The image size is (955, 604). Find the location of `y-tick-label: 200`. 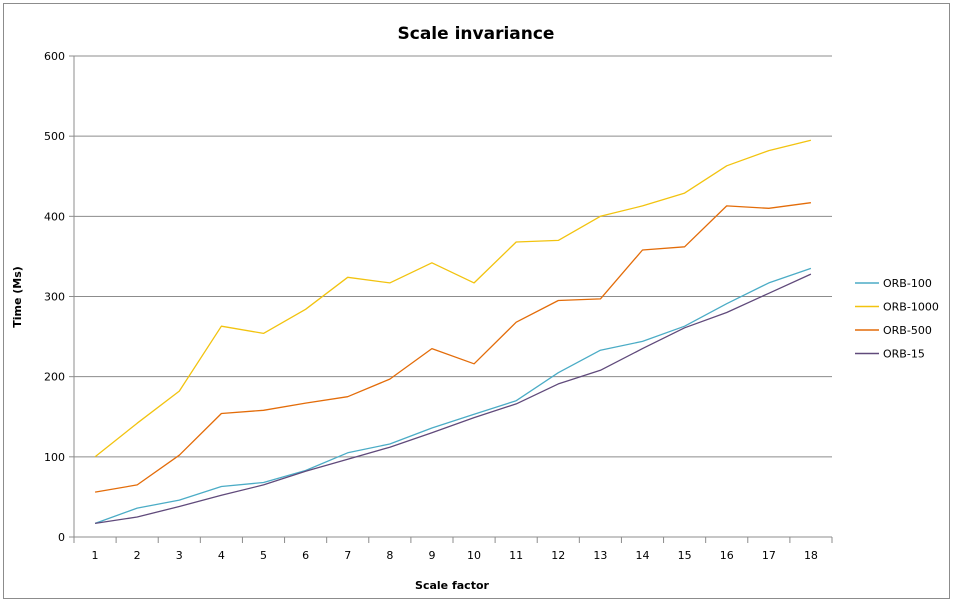

y-tick-label: 200 is located at coordinates (54, 377).